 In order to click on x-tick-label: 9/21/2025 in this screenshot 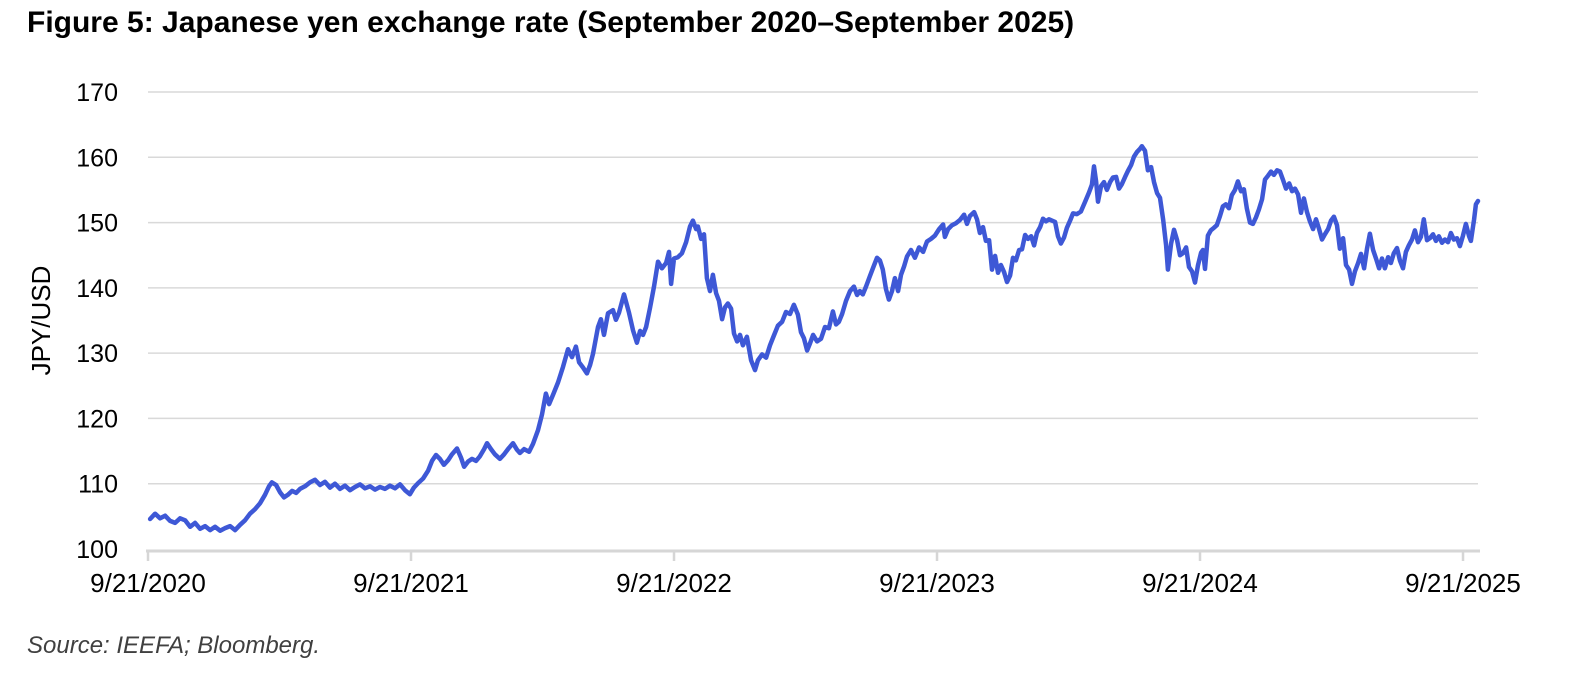, I will do `click(1463, 583)`.